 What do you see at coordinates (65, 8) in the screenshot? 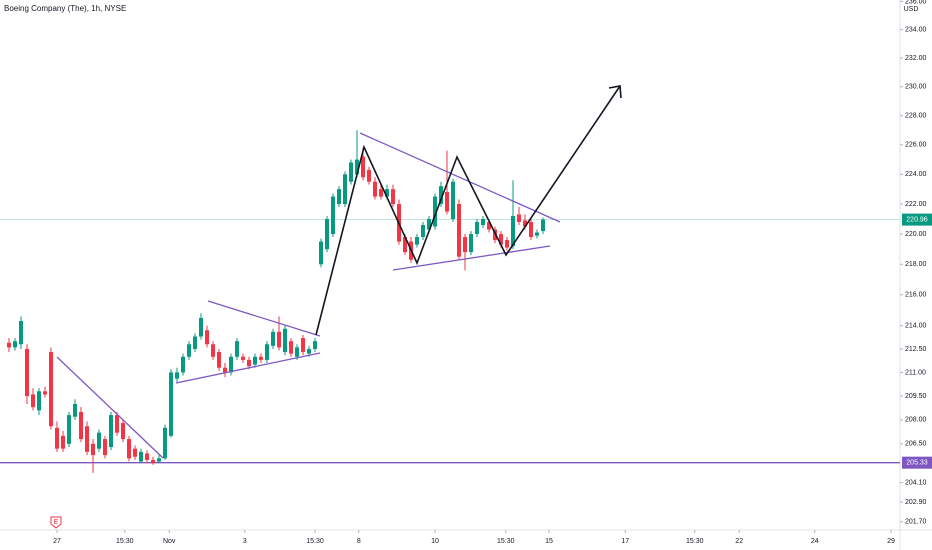
I see `chart-title: Boeing Company (The), 1h, NYSE` at bounding box center [65, 8].